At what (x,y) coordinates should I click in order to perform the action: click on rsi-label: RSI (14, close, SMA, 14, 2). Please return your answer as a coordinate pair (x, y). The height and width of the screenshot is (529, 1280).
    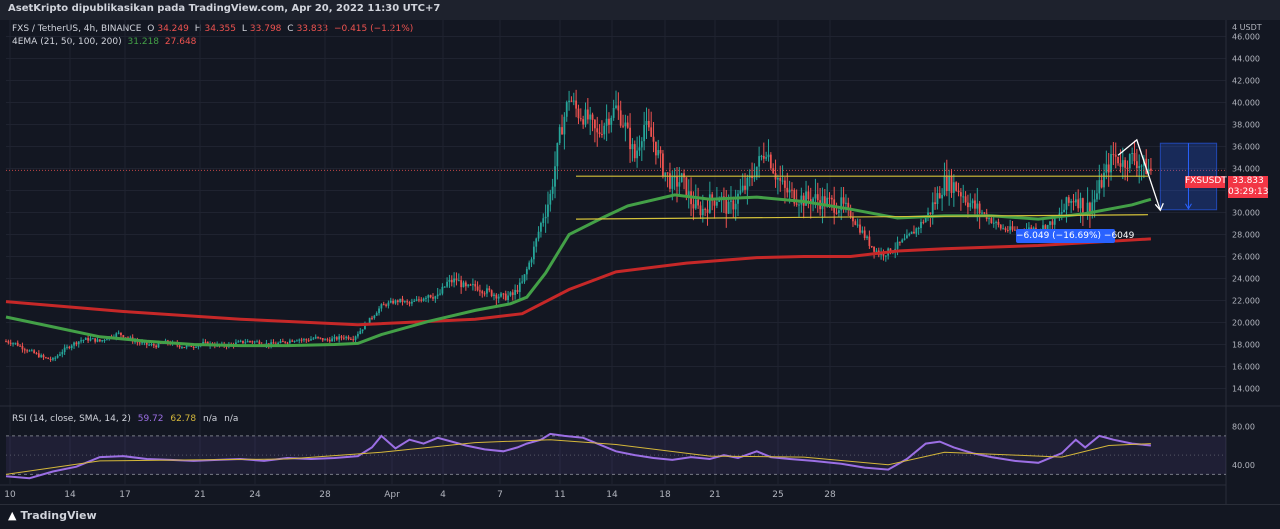
    Looking at the image, I should click on (71, 419).